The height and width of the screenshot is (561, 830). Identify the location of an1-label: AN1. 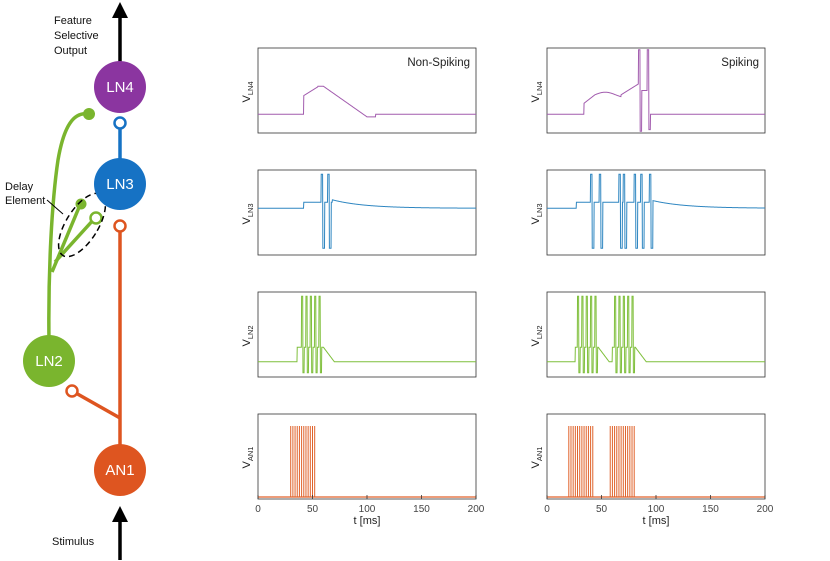
(119, 470).